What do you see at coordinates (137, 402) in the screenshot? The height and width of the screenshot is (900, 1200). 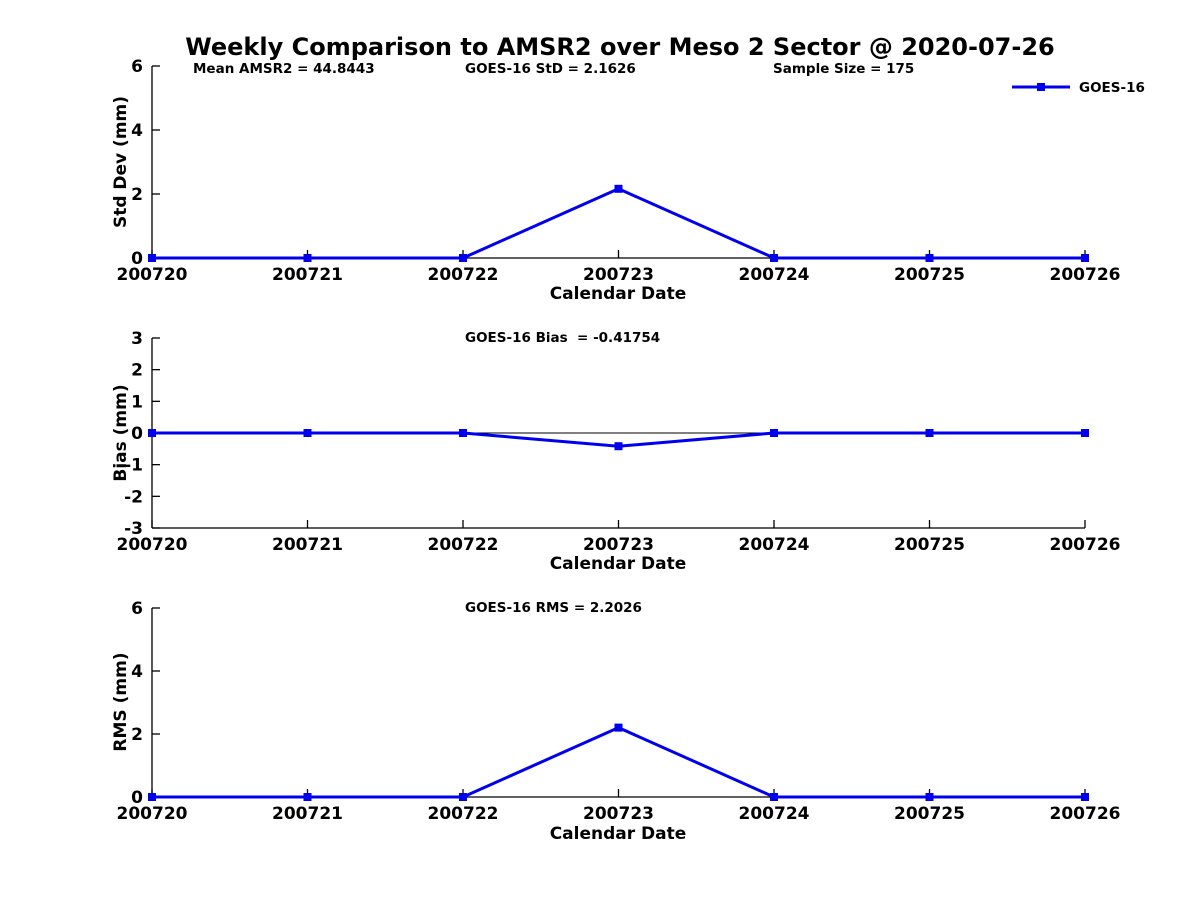 I see `y-tick-label: 1` at bounding box center [137, 402].